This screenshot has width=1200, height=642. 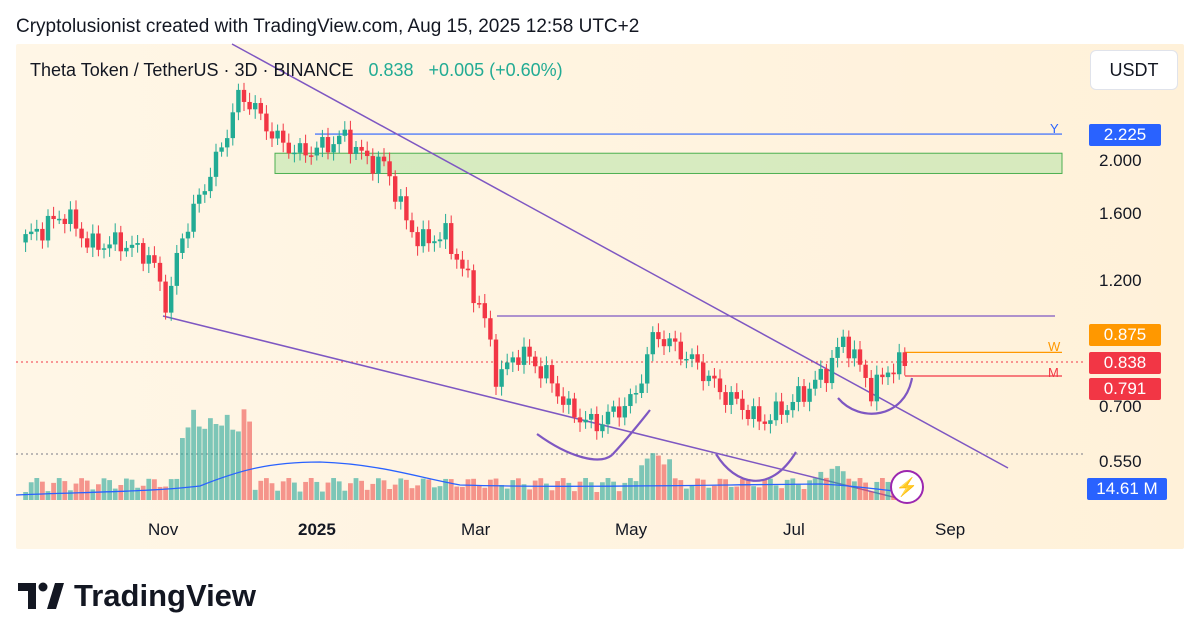 What do you see at coordinates (1125, 389) in the screenshot?
I see `m-line-price-tag: 0.791` at bounding box center [1125, 389].